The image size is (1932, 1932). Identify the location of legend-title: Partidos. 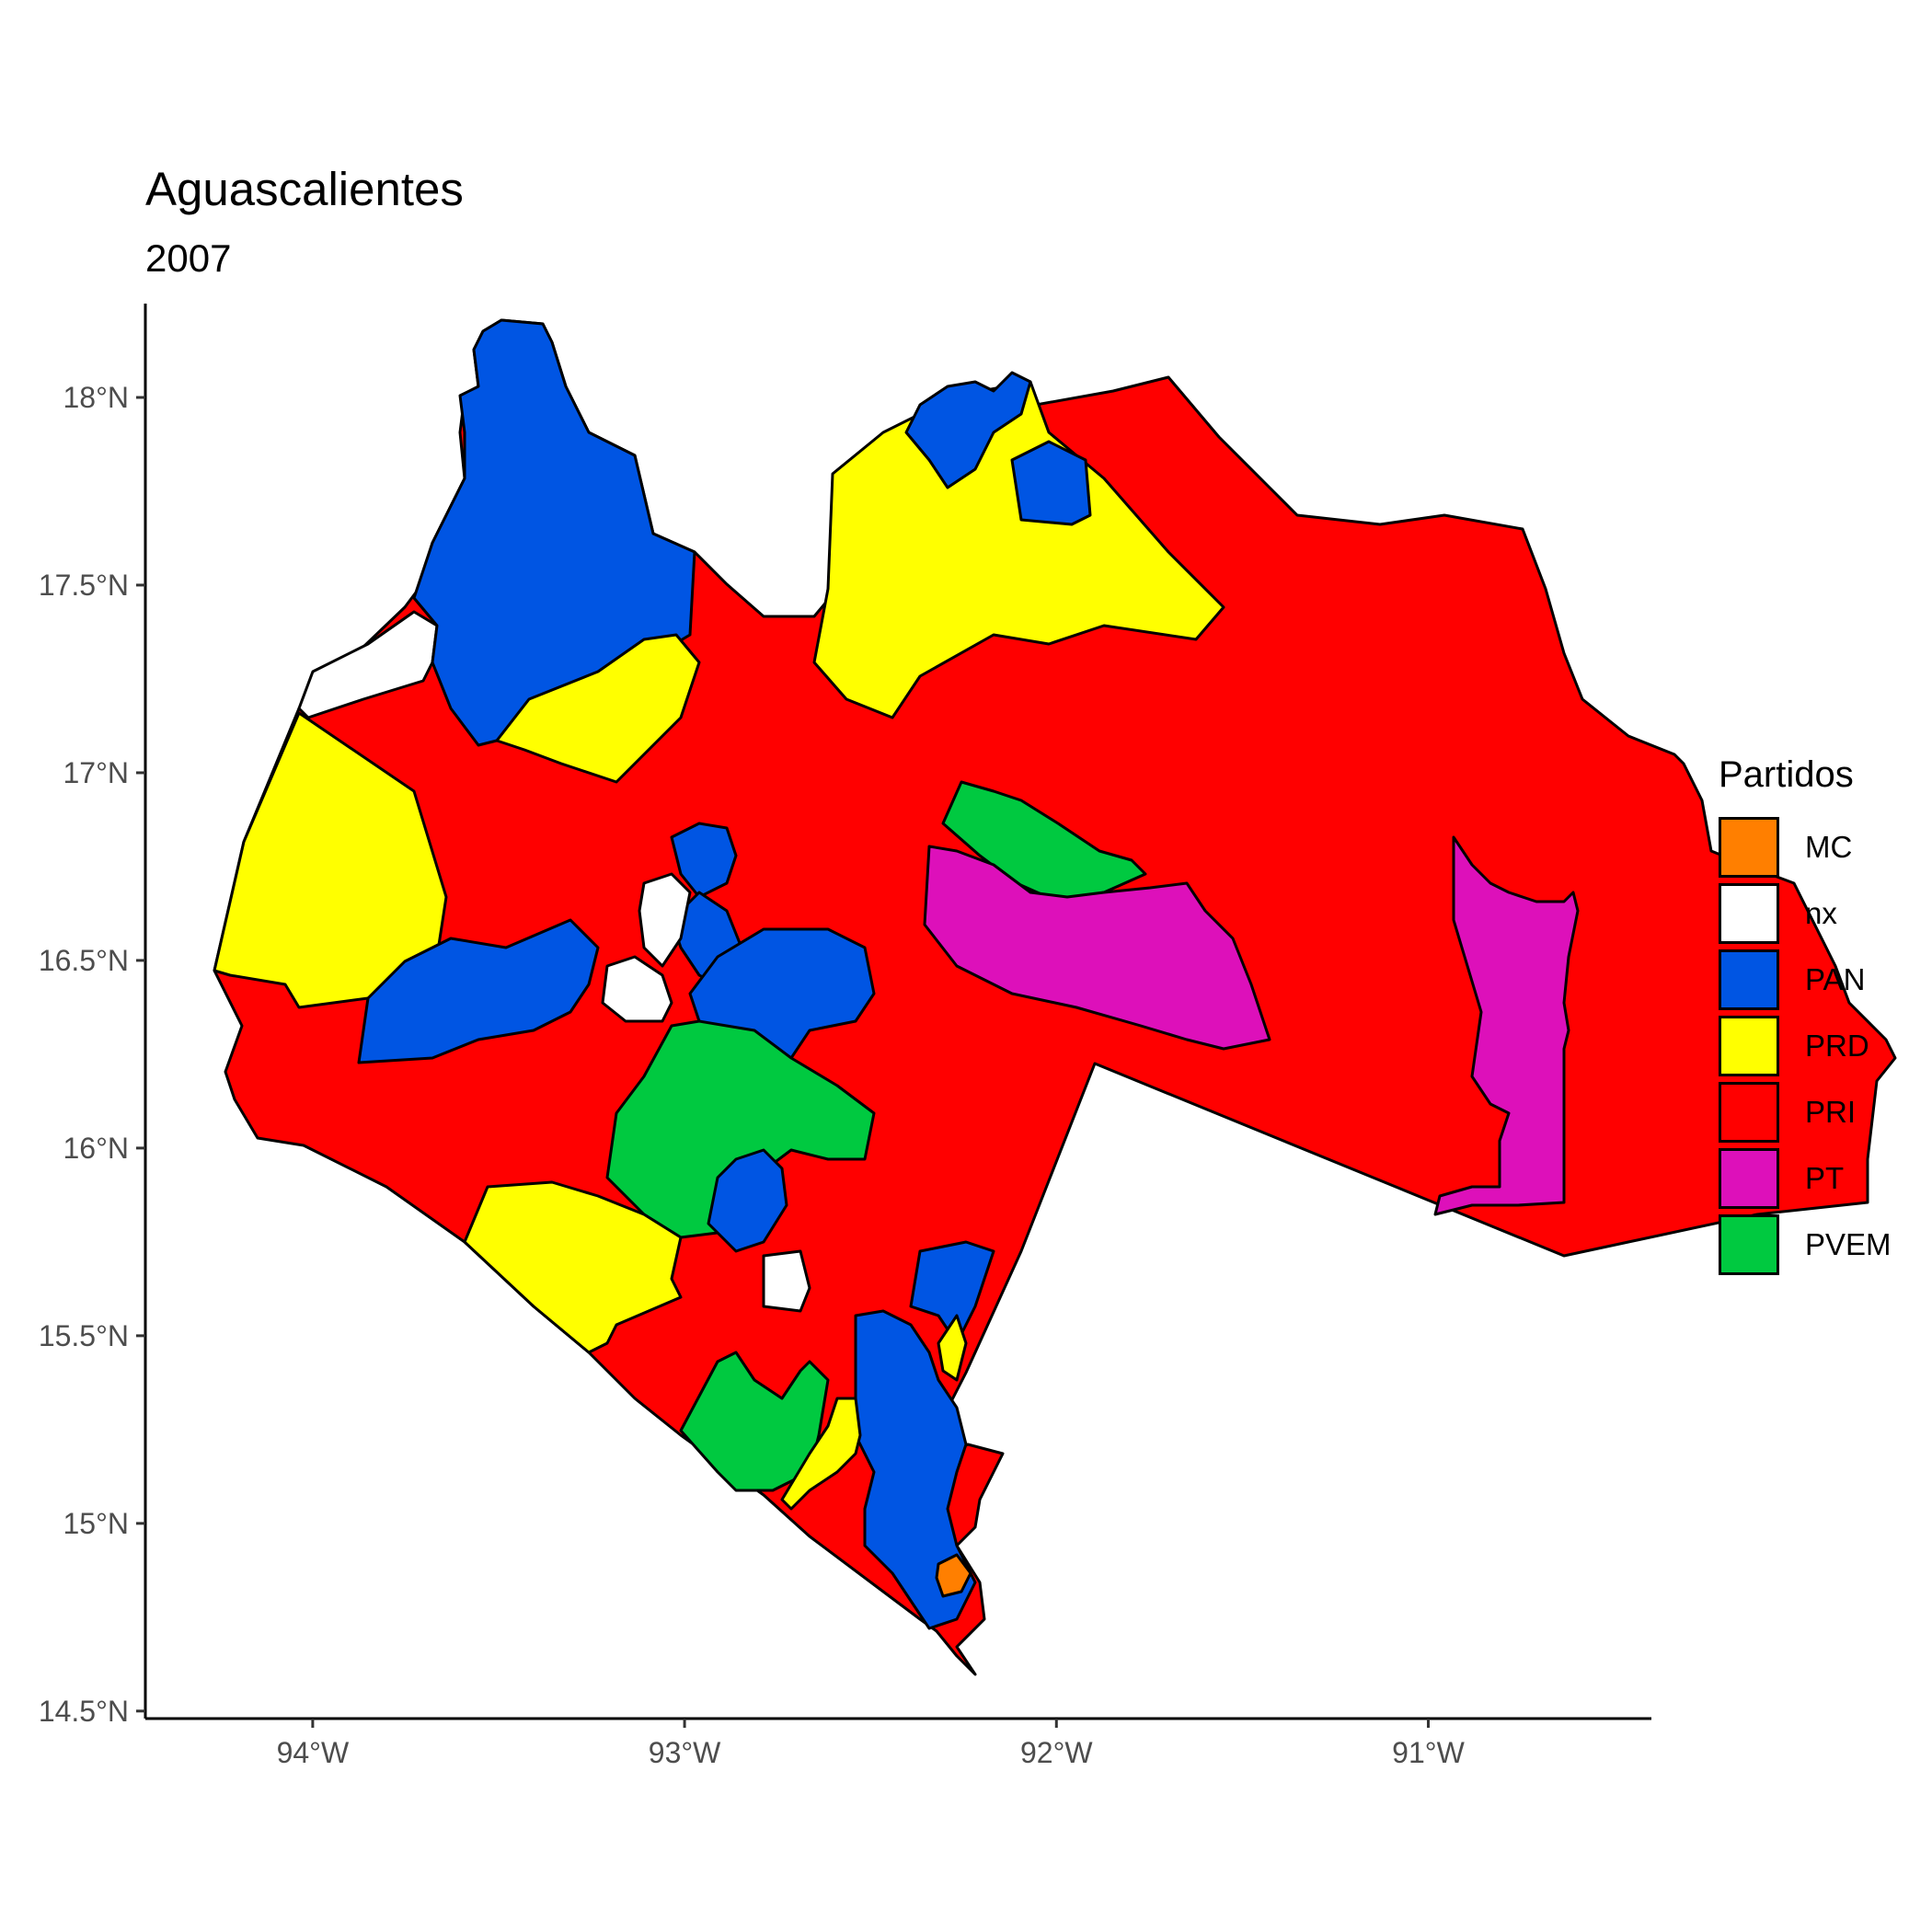
(1786, 774).